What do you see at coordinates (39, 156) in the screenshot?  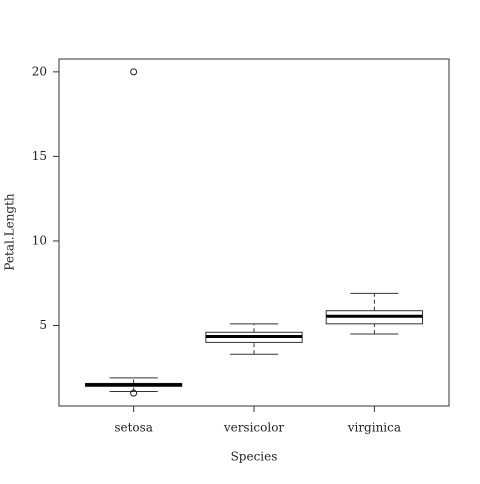 I see `y-tick-label: 15` at bounding box center [39, 156].